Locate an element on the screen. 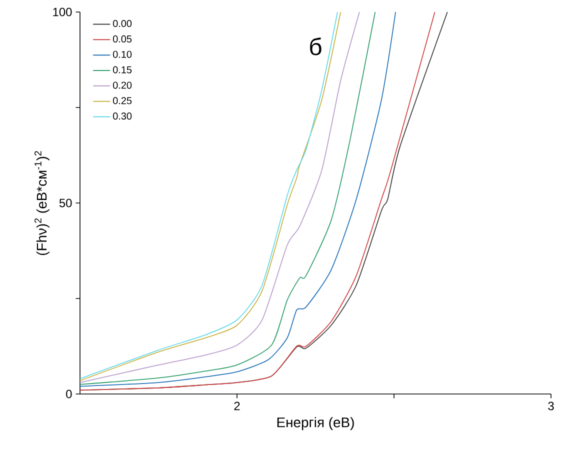 The width and height of the screenshot is (573, 461). x-tick-label: 3 is located at coordinates (551, 406).